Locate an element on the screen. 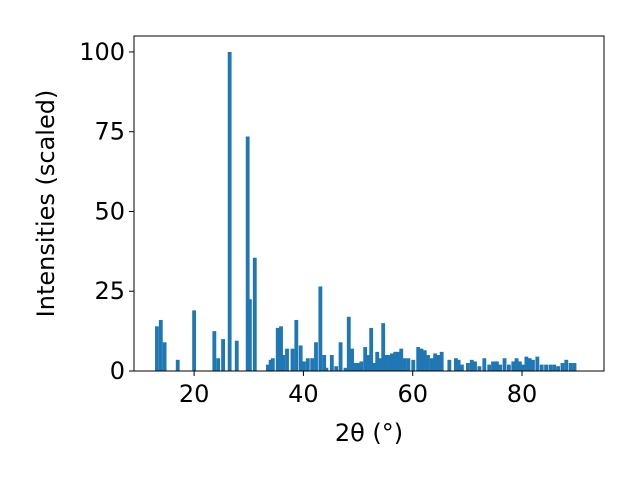  y-tick-label: 0 is located at coordinates (117, 371).